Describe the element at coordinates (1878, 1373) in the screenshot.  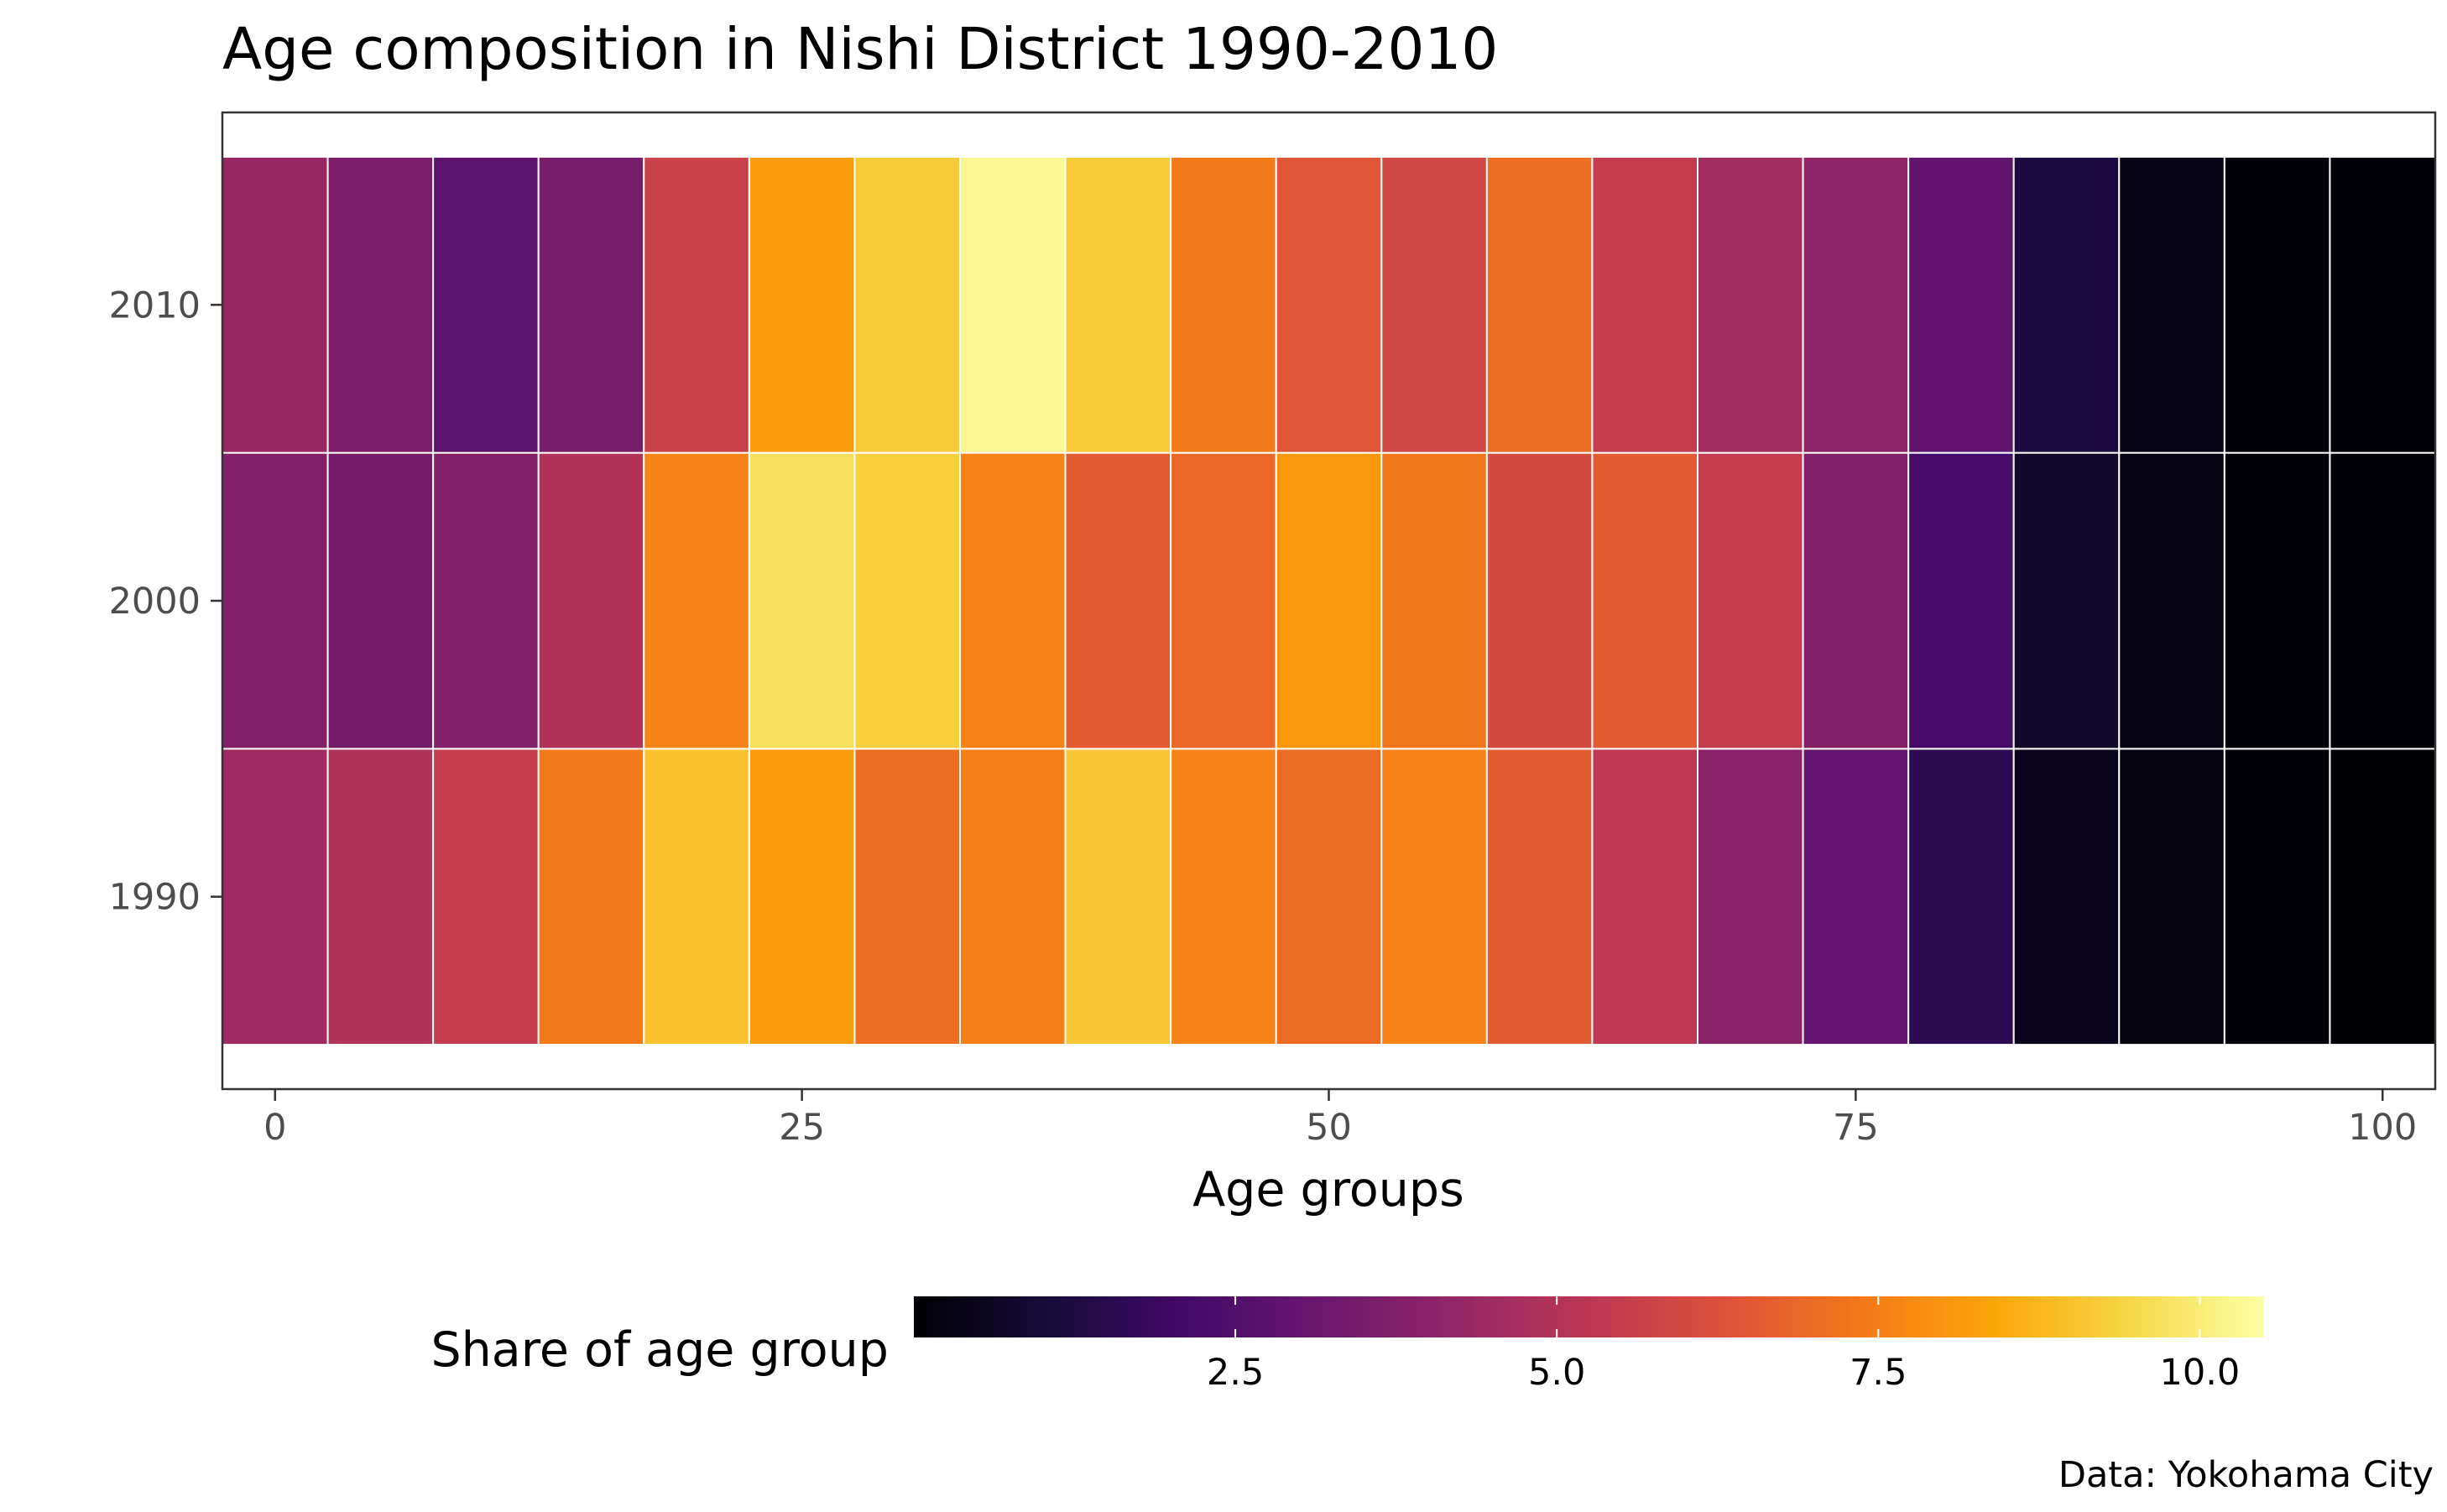
I see `legend-tick-label: 7.5` at that location.